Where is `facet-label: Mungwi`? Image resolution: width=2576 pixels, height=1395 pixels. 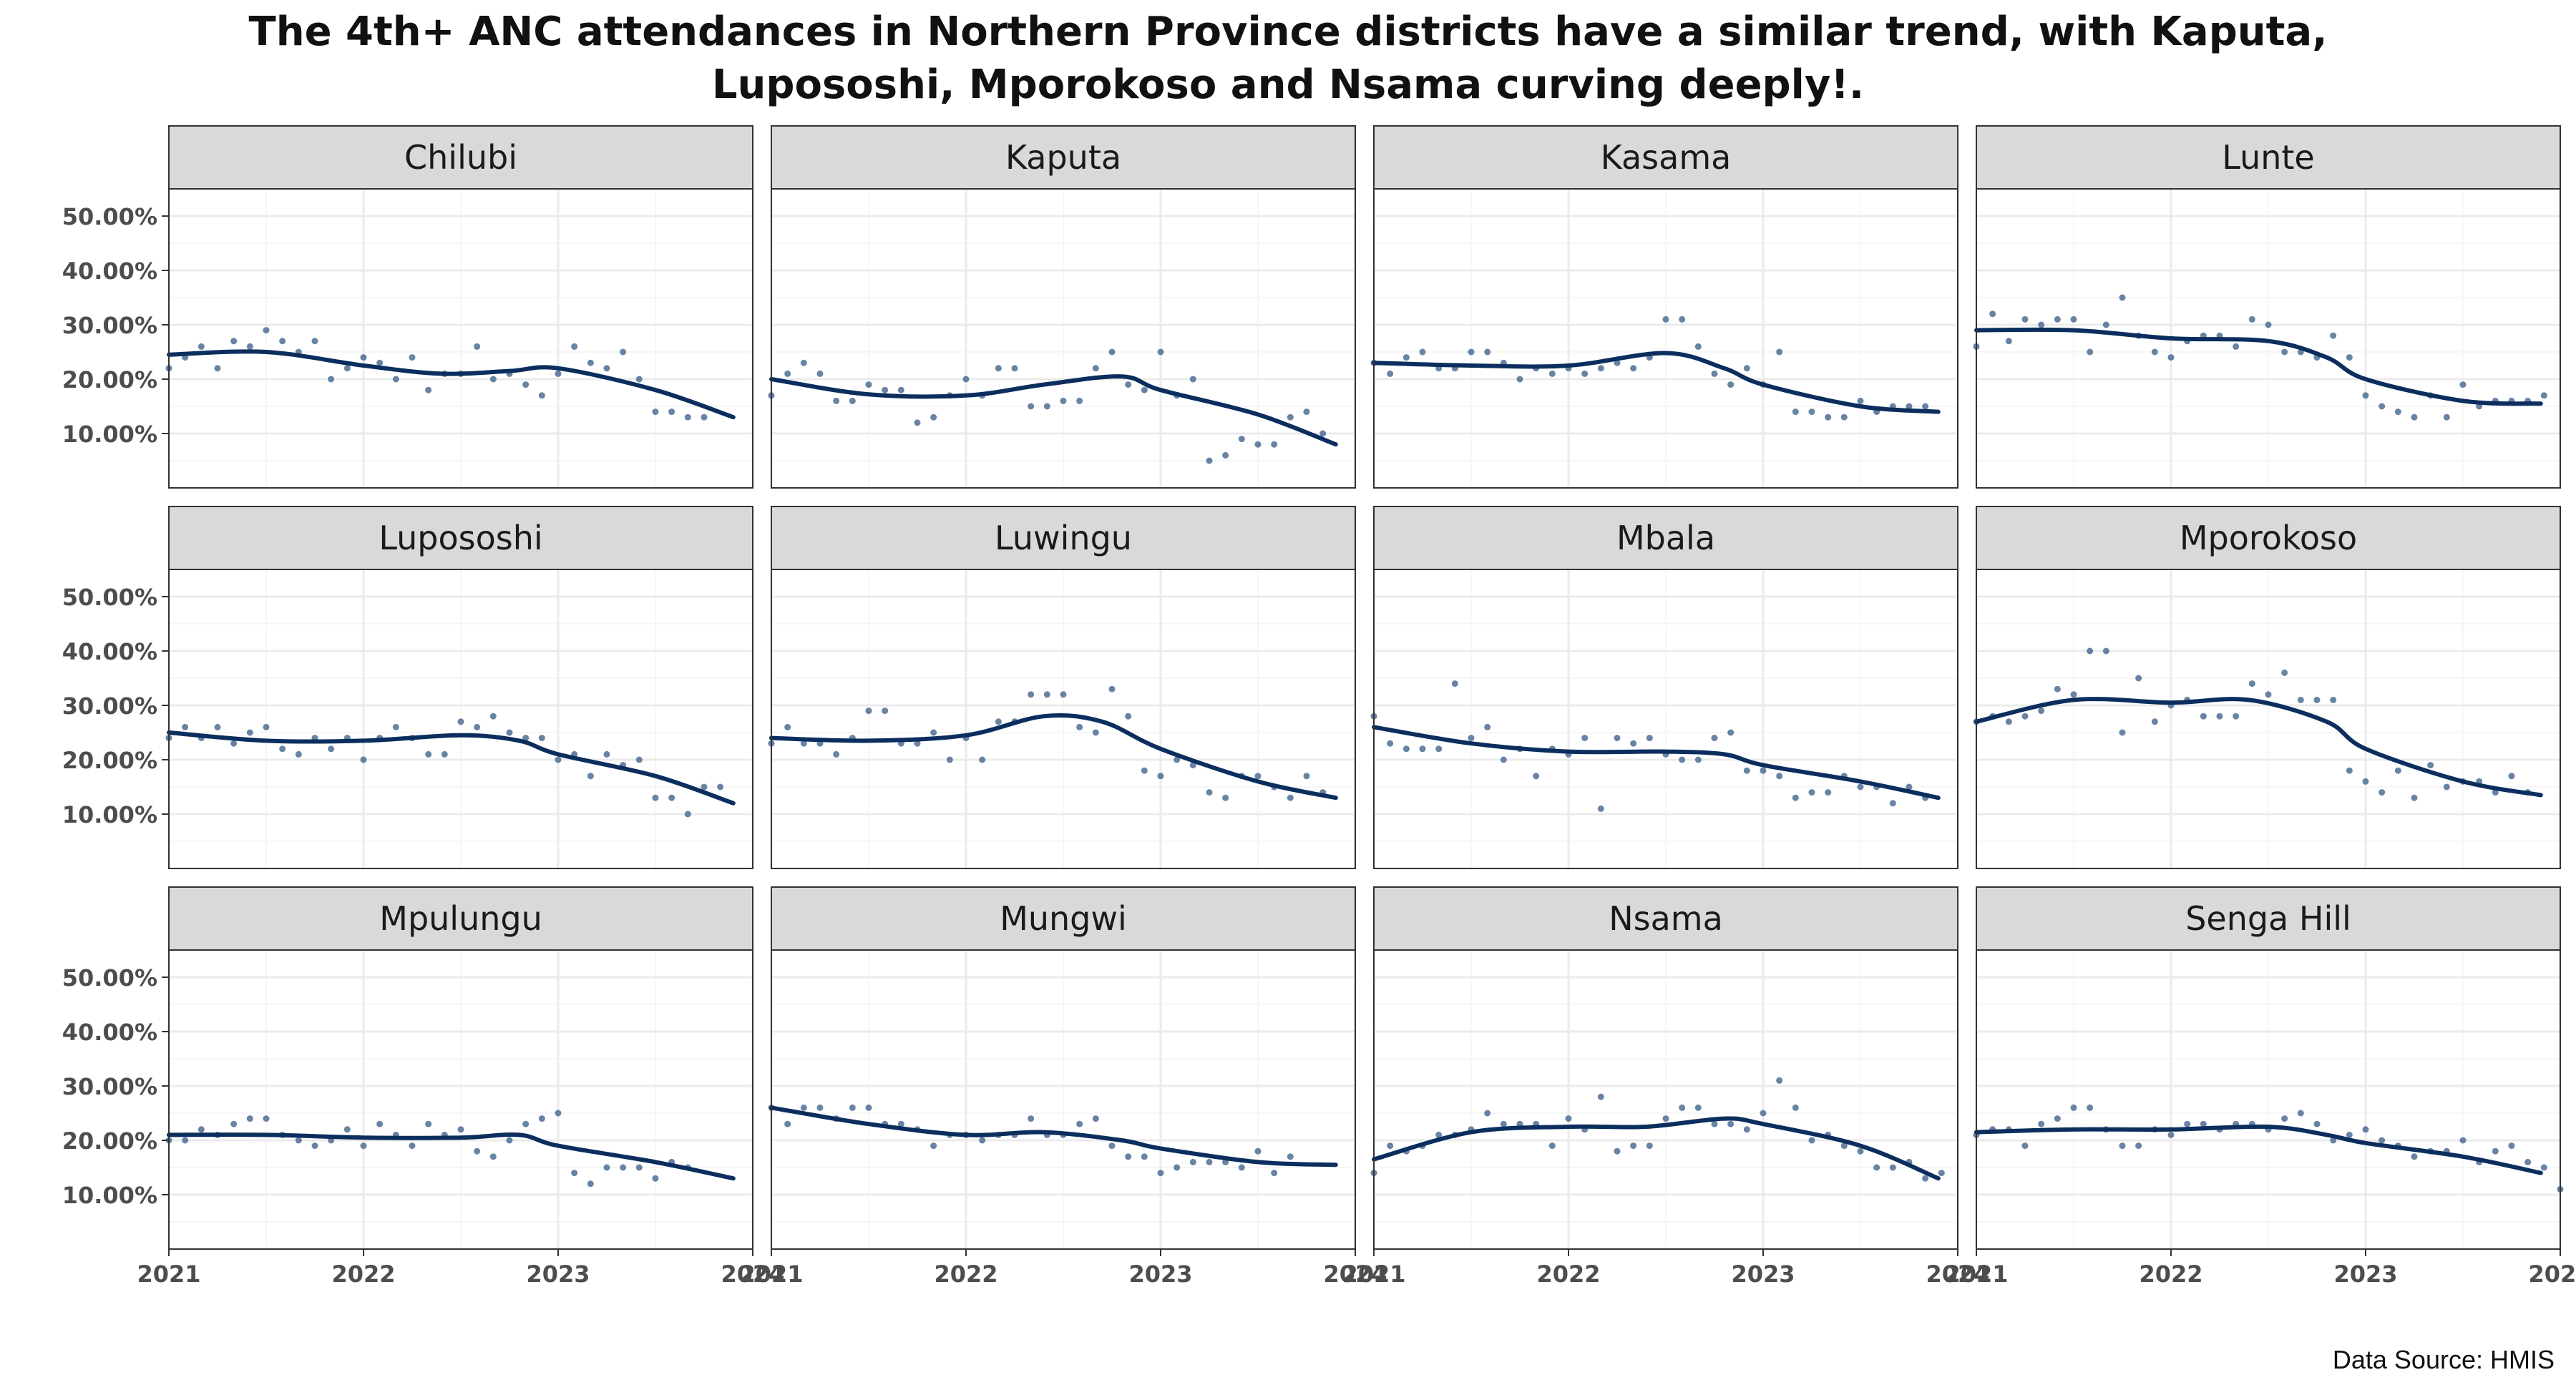 facet-label: Mungwi is located at coordinates (1063, 919).